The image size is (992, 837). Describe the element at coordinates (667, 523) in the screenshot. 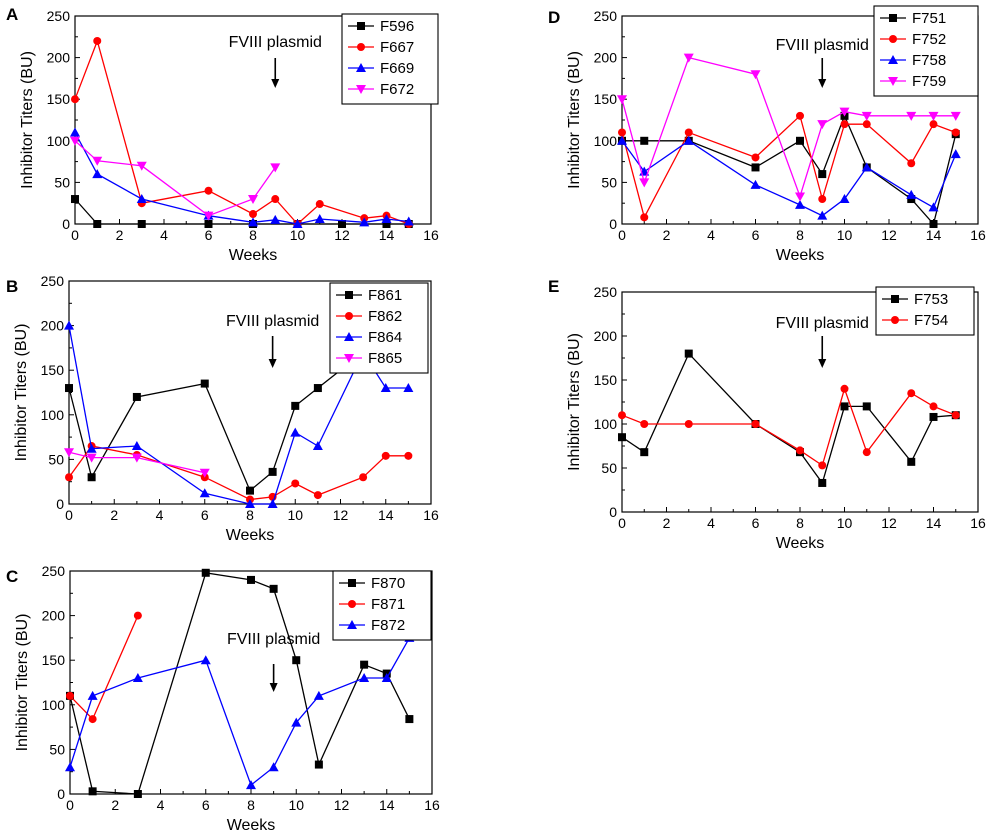

I see `x-tick-label: 2` at that location.